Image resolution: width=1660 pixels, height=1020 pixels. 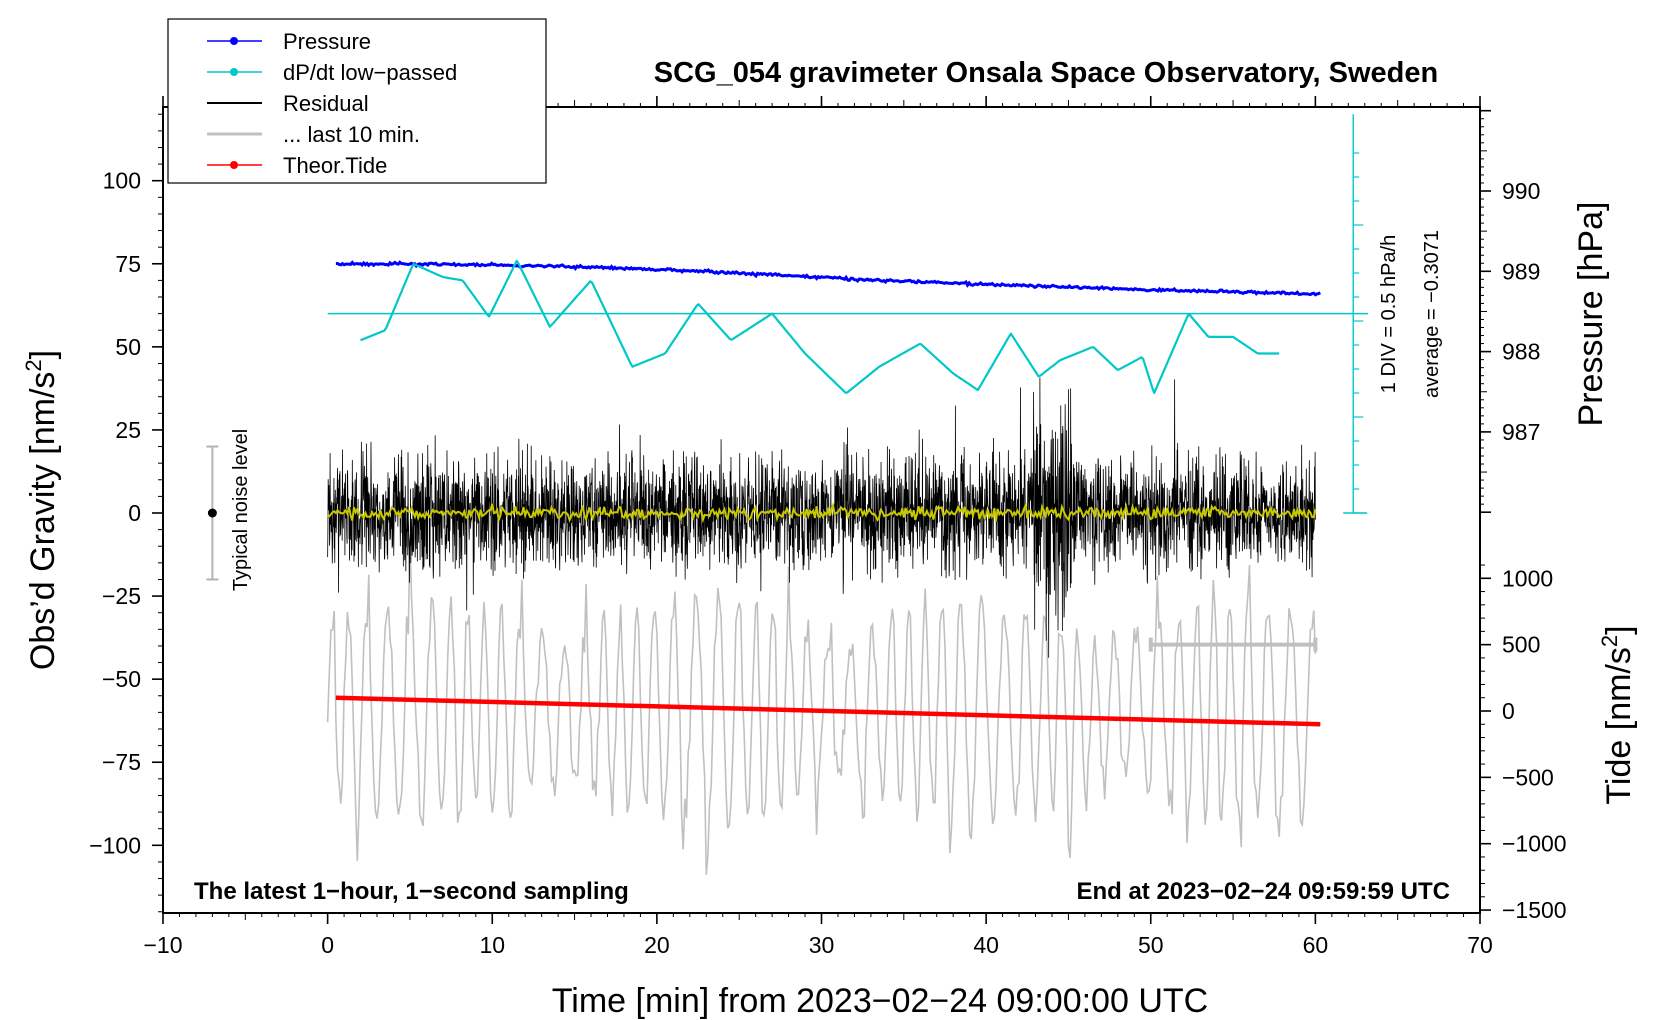 I want to click on y-axis-title-pressure: Pressure [hPa], so click(x=1591, y=314).